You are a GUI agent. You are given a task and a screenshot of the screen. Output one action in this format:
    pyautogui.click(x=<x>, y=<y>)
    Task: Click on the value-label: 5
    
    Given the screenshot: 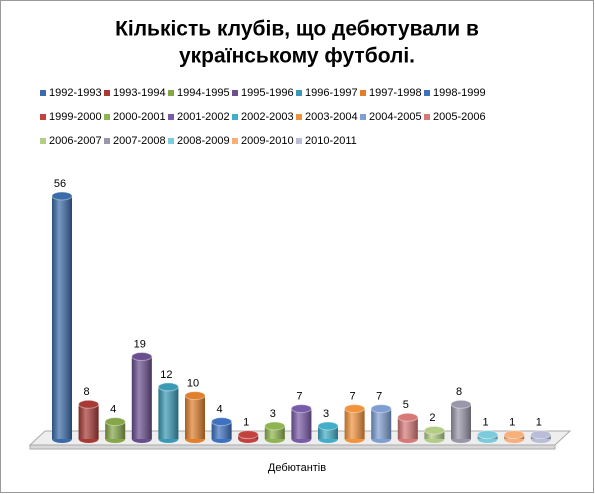 What is the action you would take?
    pyautogui.click(x=406, y=405)
    